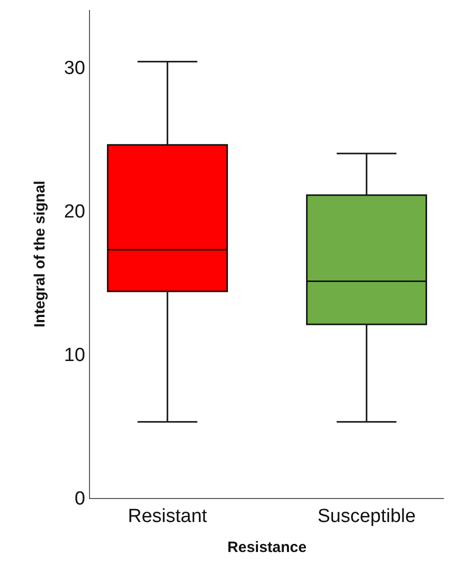 This screenshot has width=464, height=573. I want to click on x-tick-label: Susceptible, so click(366, 516).